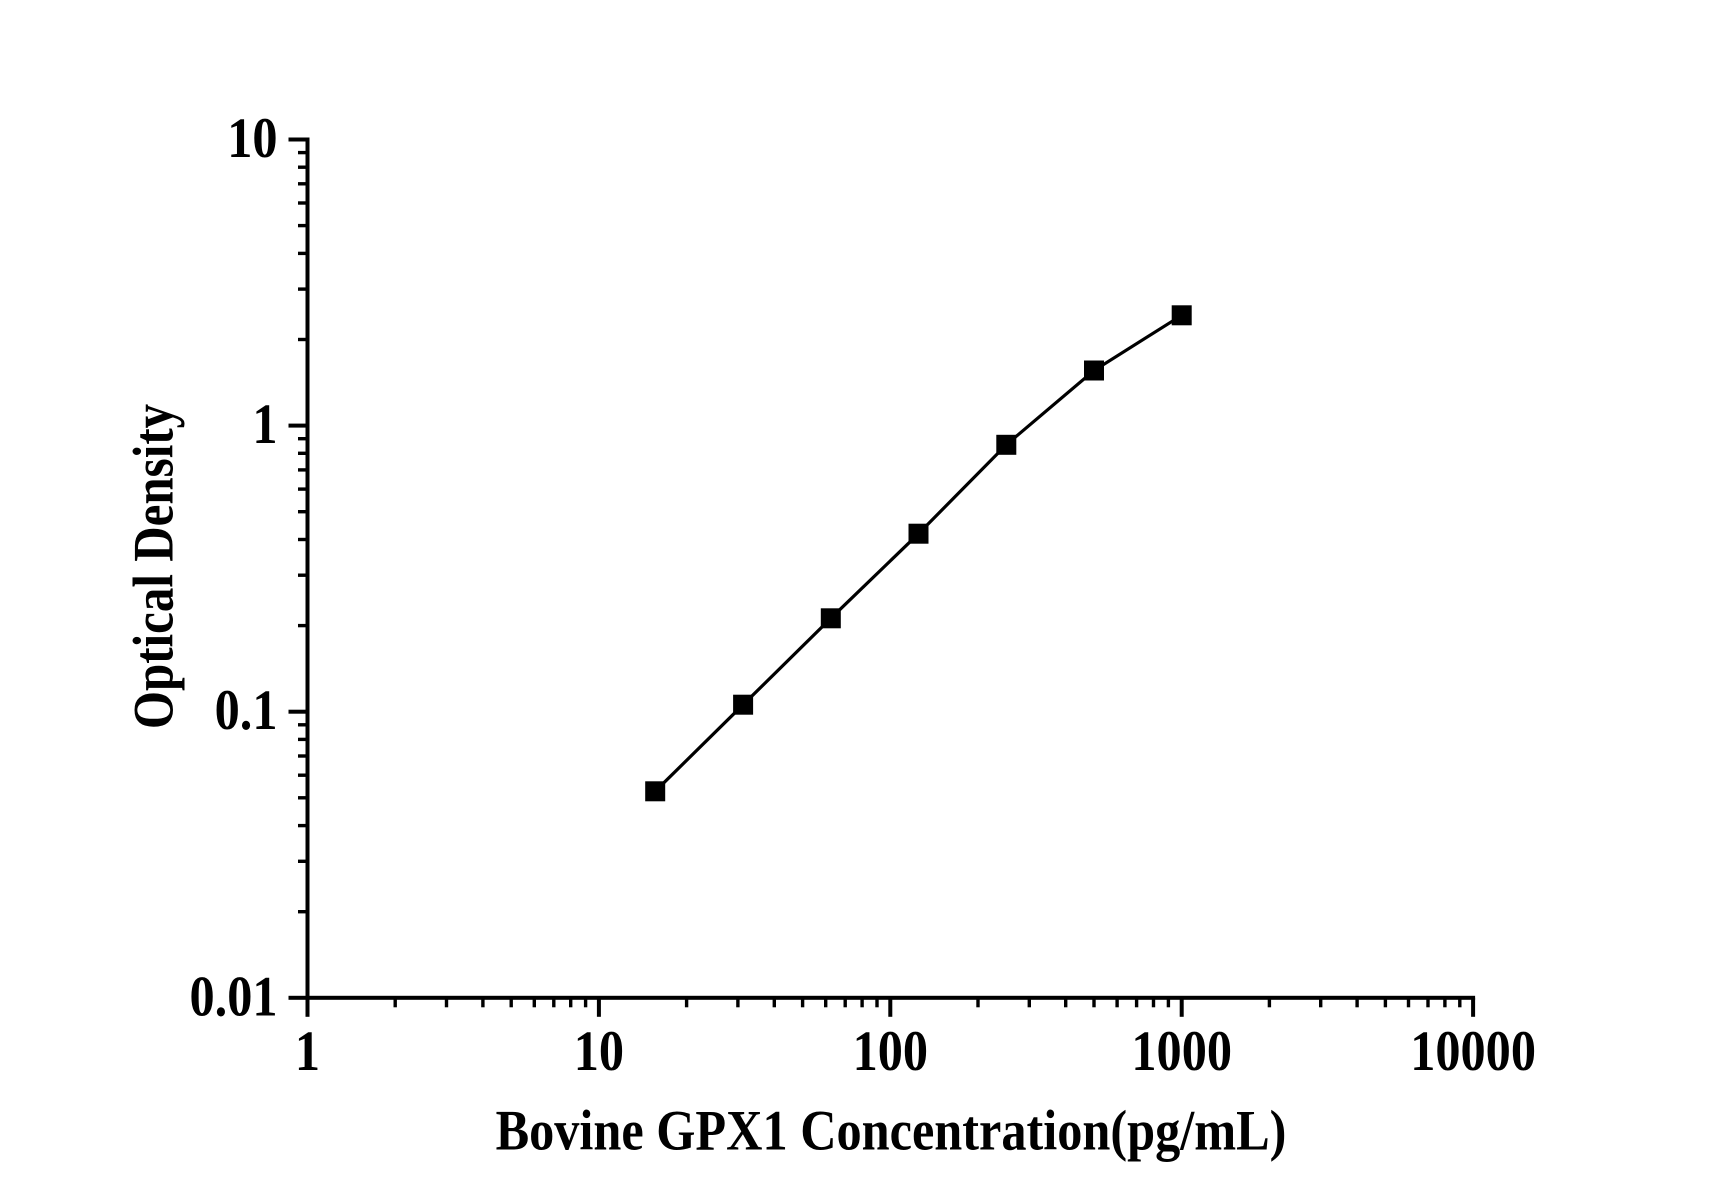 Image resolution: width=1712 pixels, height=1196 pixels. What do you see at coordinates (233, 996) in the screenshot?
I see `svg-text: 0.01` at bounding box center [233, 996].